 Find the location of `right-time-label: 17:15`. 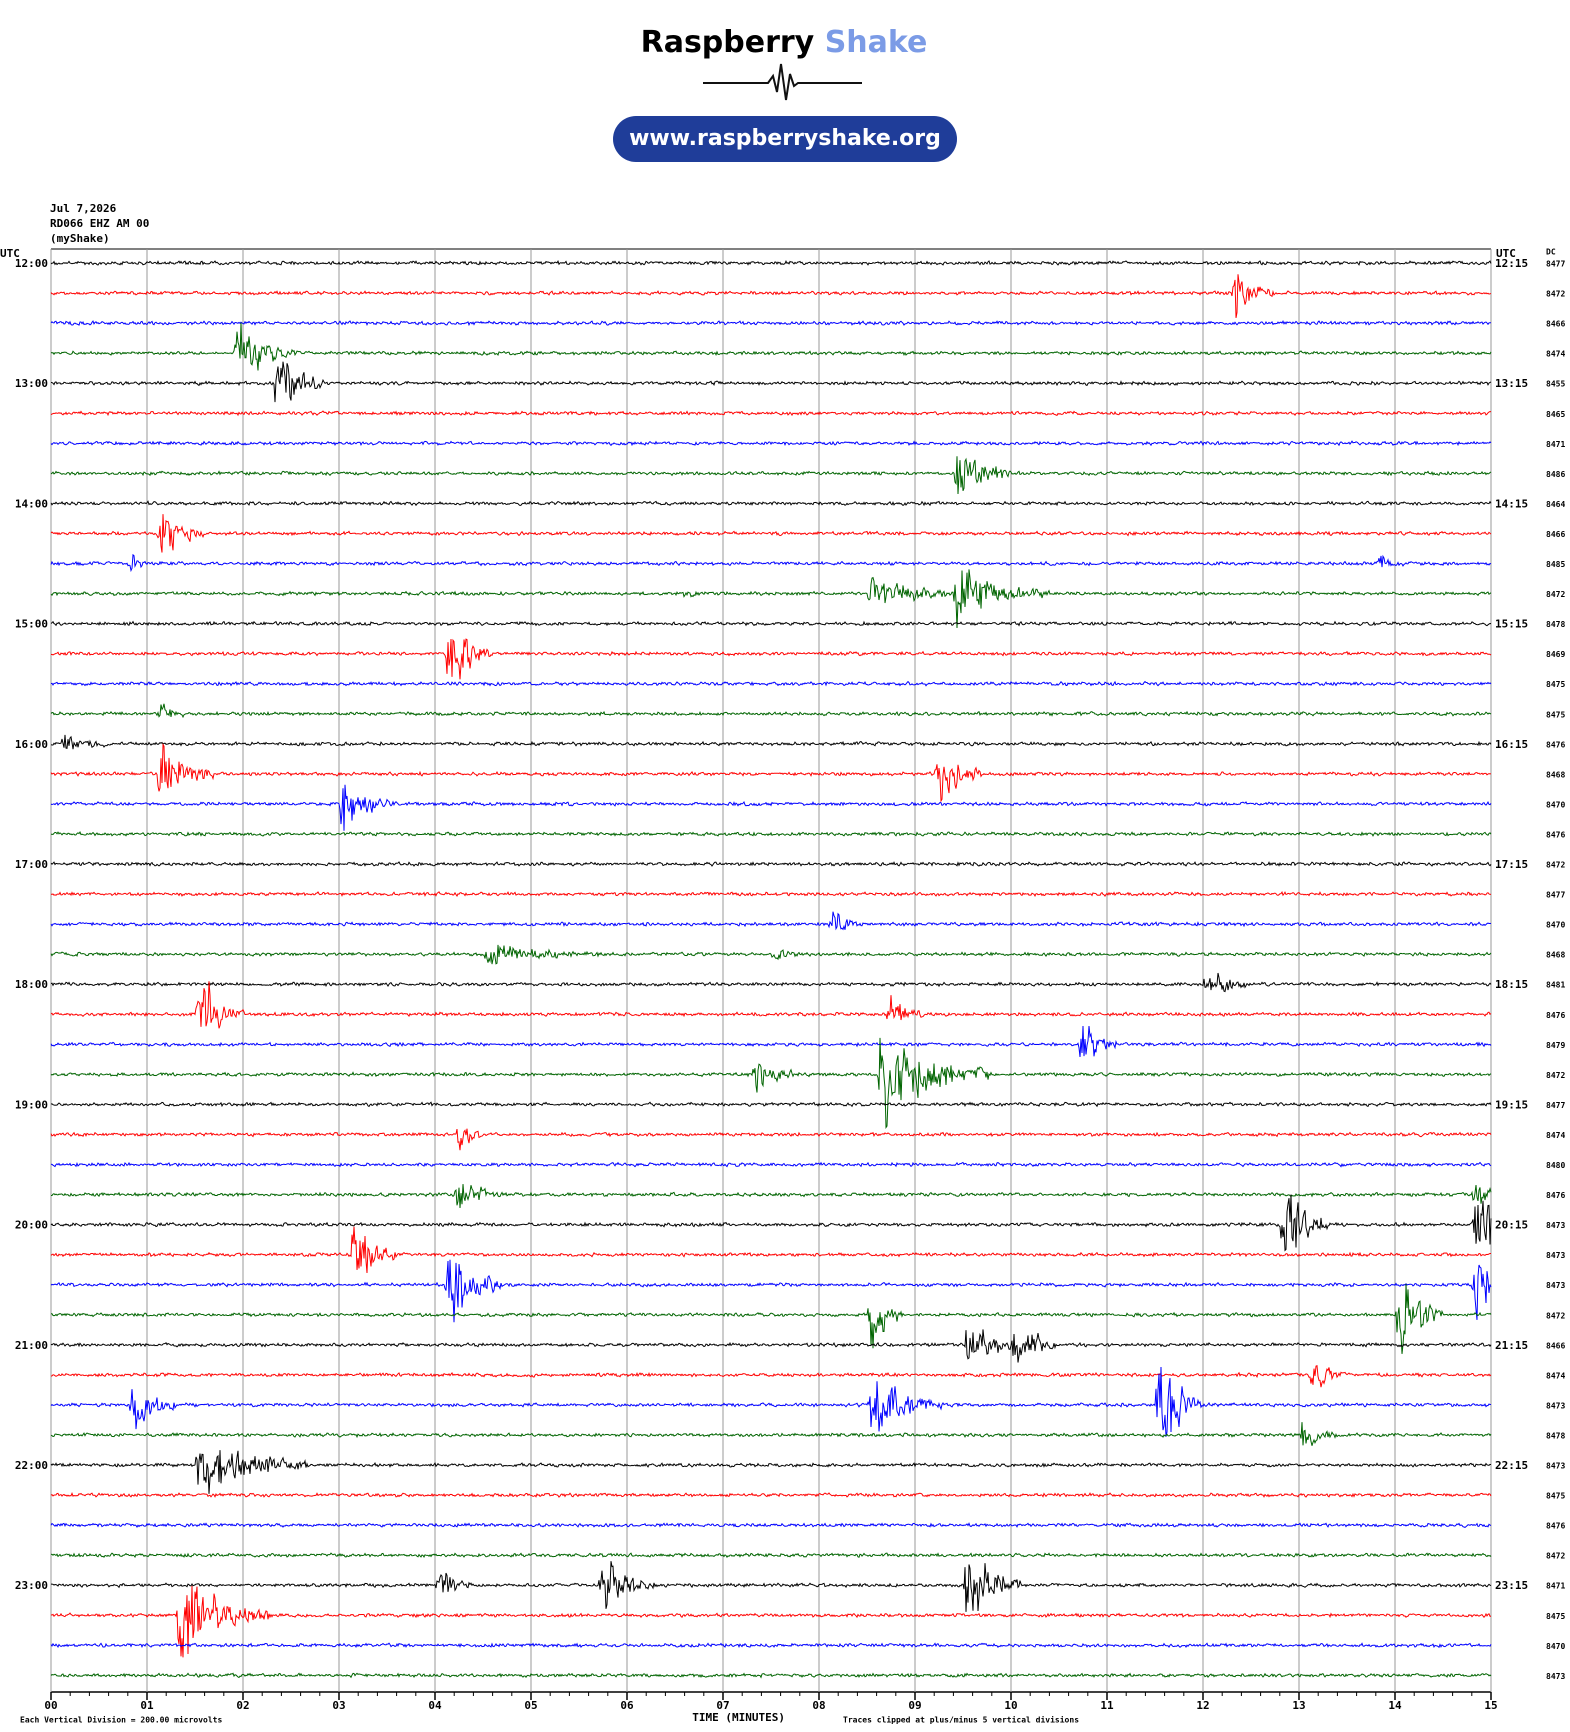

right-time-label: 17:15 is located at coordinates (1511, 864).